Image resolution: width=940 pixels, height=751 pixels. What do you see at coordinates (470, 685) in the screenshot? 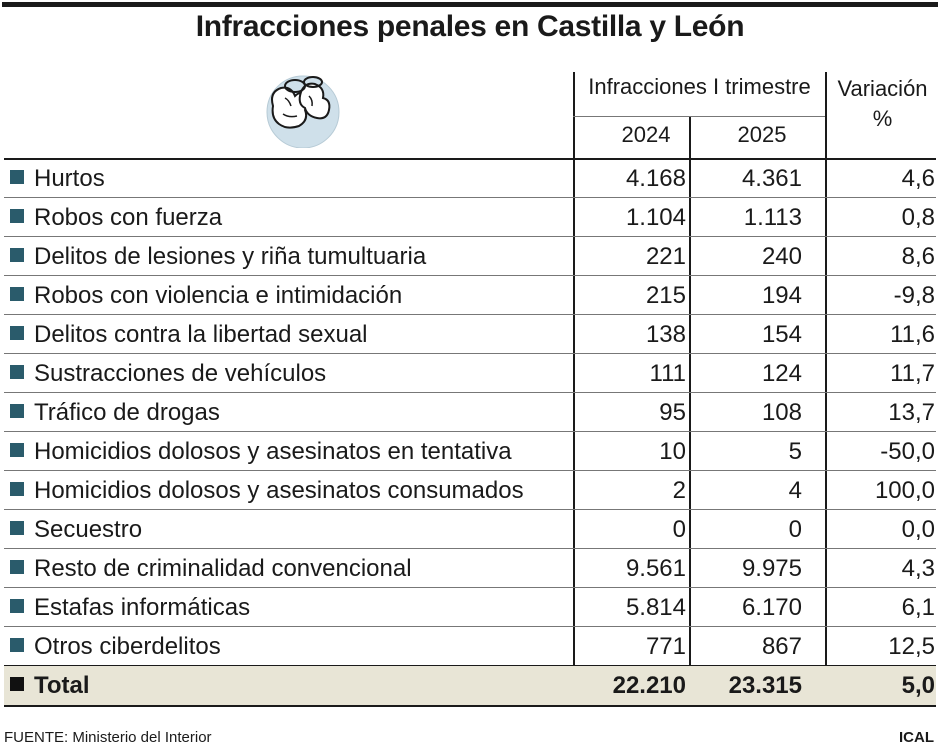
I see `total-row: Total 22.210 23.315 5,0` at bounding box center [470, 685].